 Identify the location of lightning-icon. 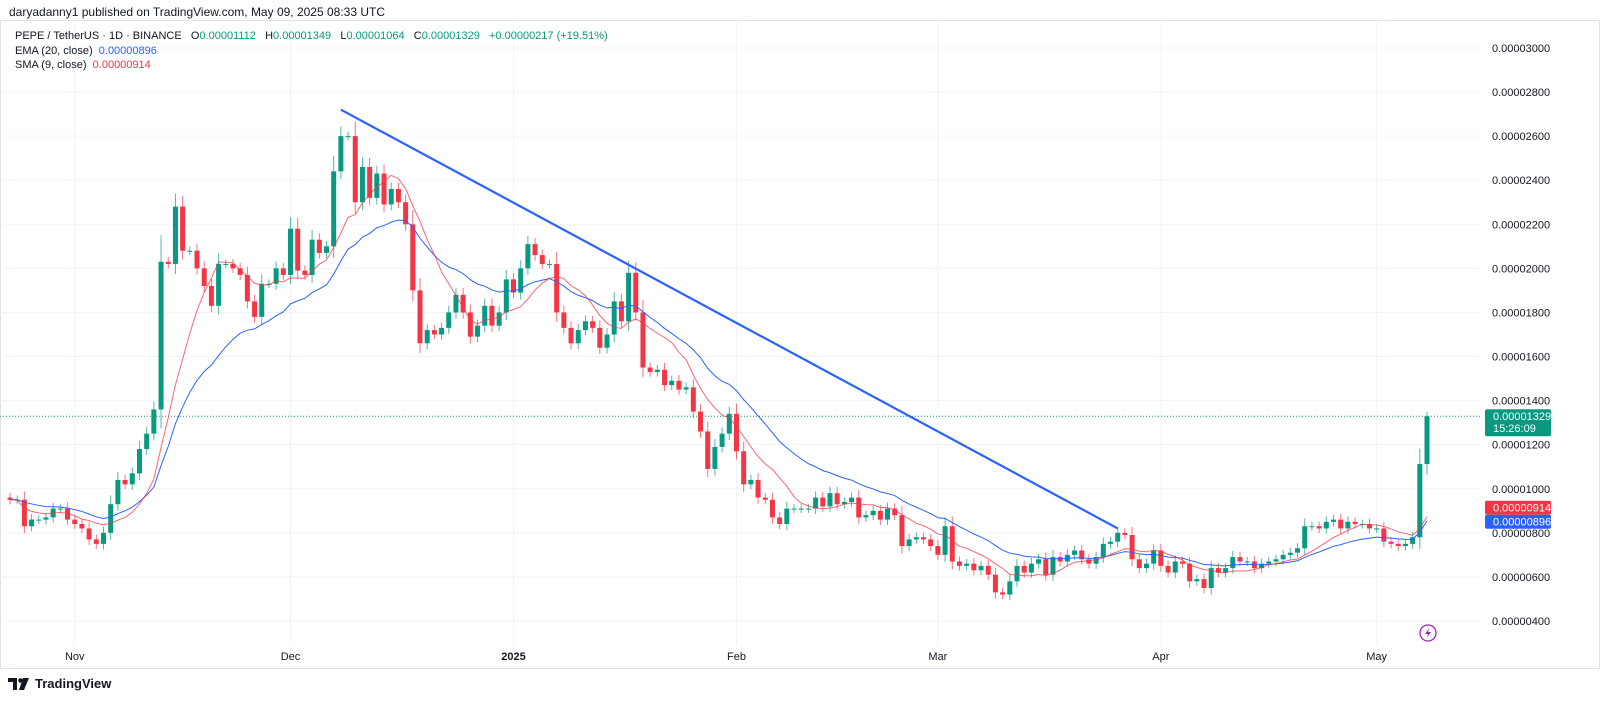
(1428, 633).